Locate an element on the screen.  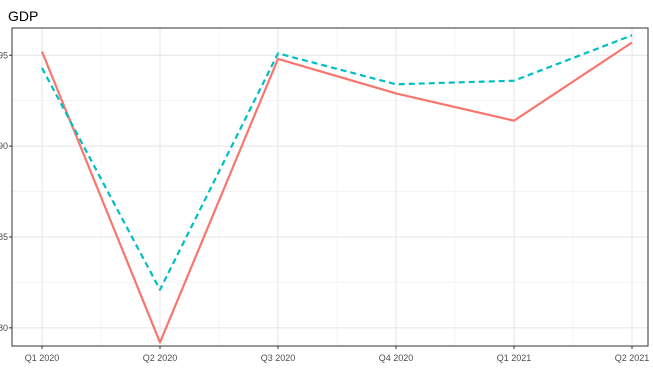
chart-title: GDP is located at coordinates (23, 16).